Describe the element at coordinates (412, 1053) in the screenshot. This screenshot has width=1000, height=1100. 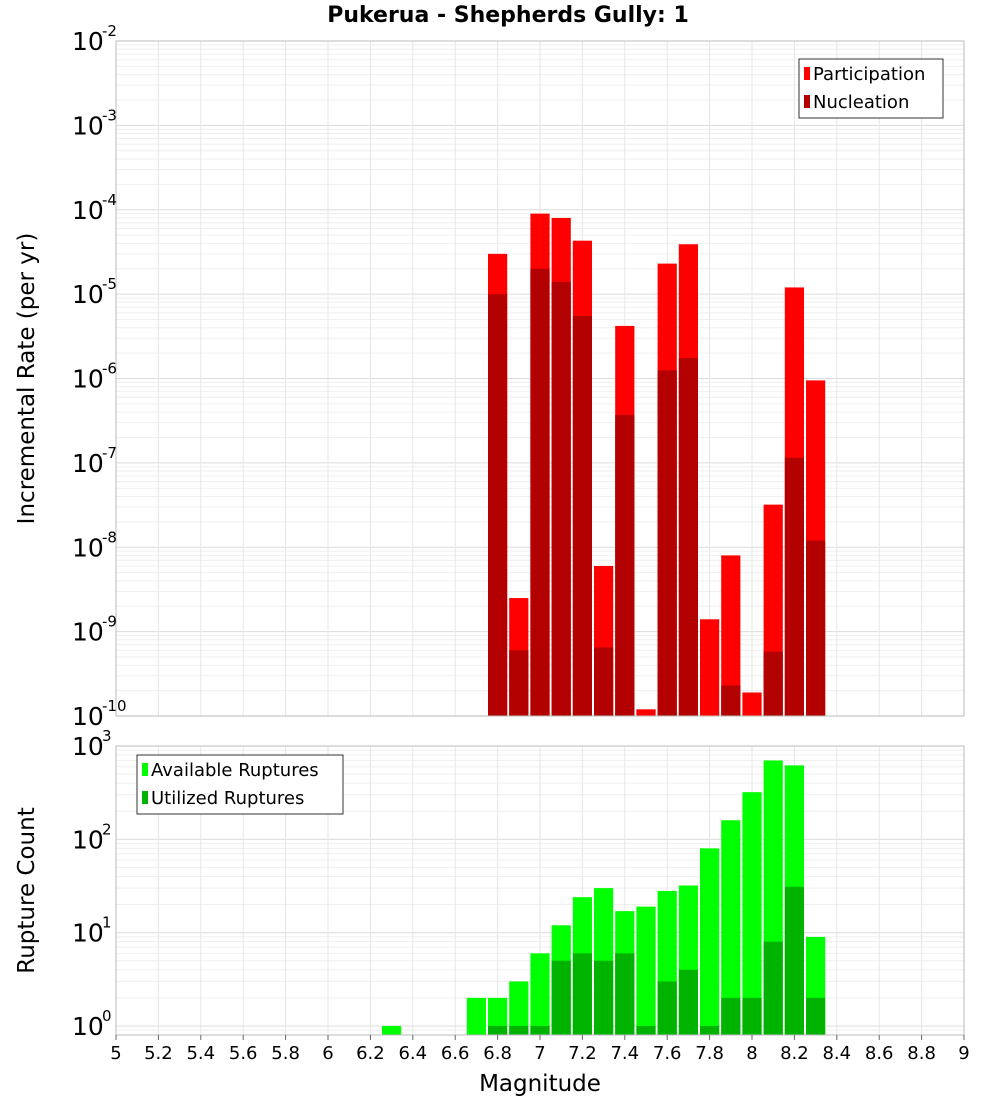
I see `x-tick-label: 6.4` at that location.